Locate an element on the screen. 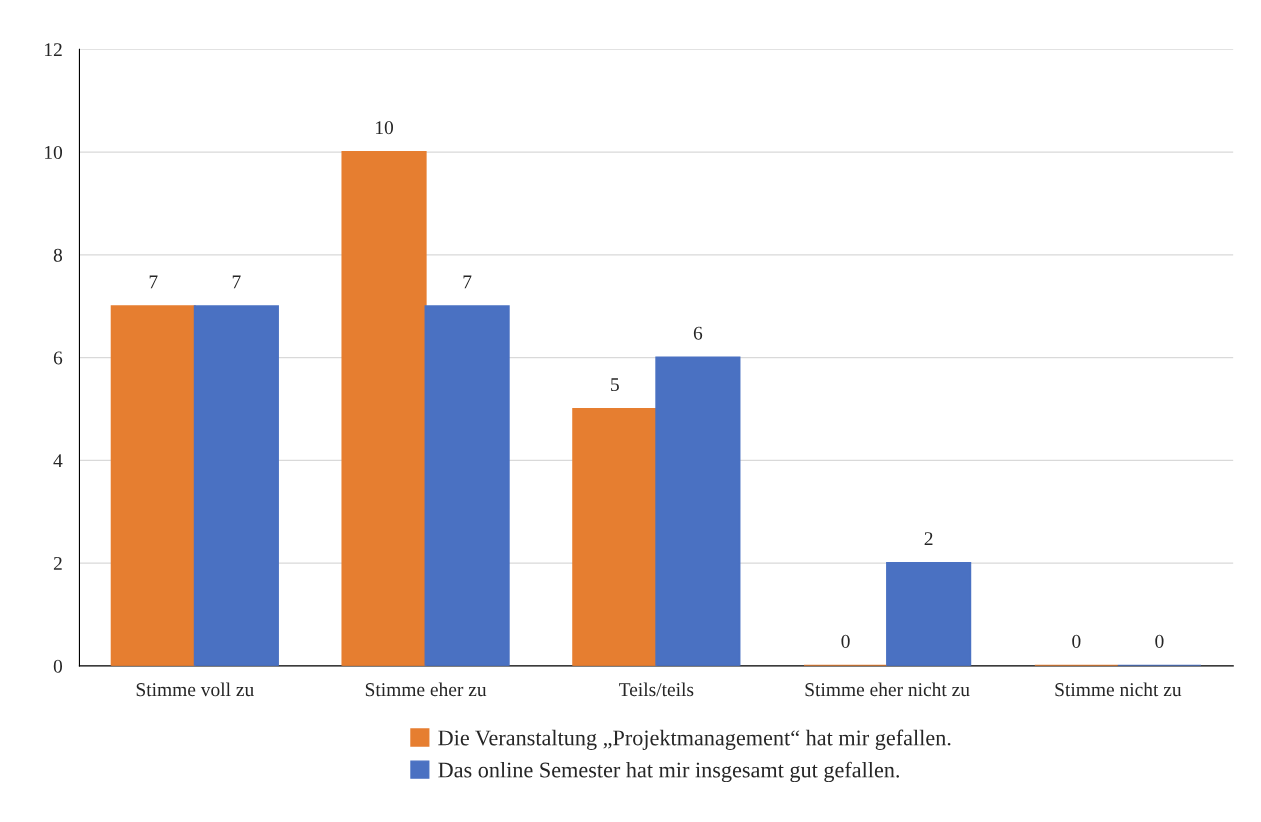 The height and width of the screenshot is (822, 1261). y-tick-label: 2 is located at coordinates (57, 563).